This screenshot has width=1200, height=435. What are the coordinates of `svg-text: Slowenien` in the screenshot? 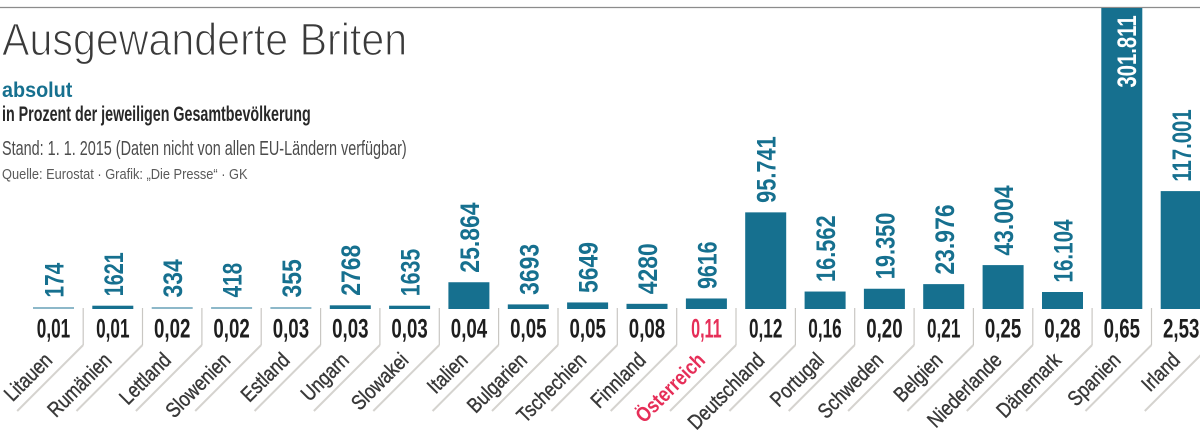 It's located at (198, 385).